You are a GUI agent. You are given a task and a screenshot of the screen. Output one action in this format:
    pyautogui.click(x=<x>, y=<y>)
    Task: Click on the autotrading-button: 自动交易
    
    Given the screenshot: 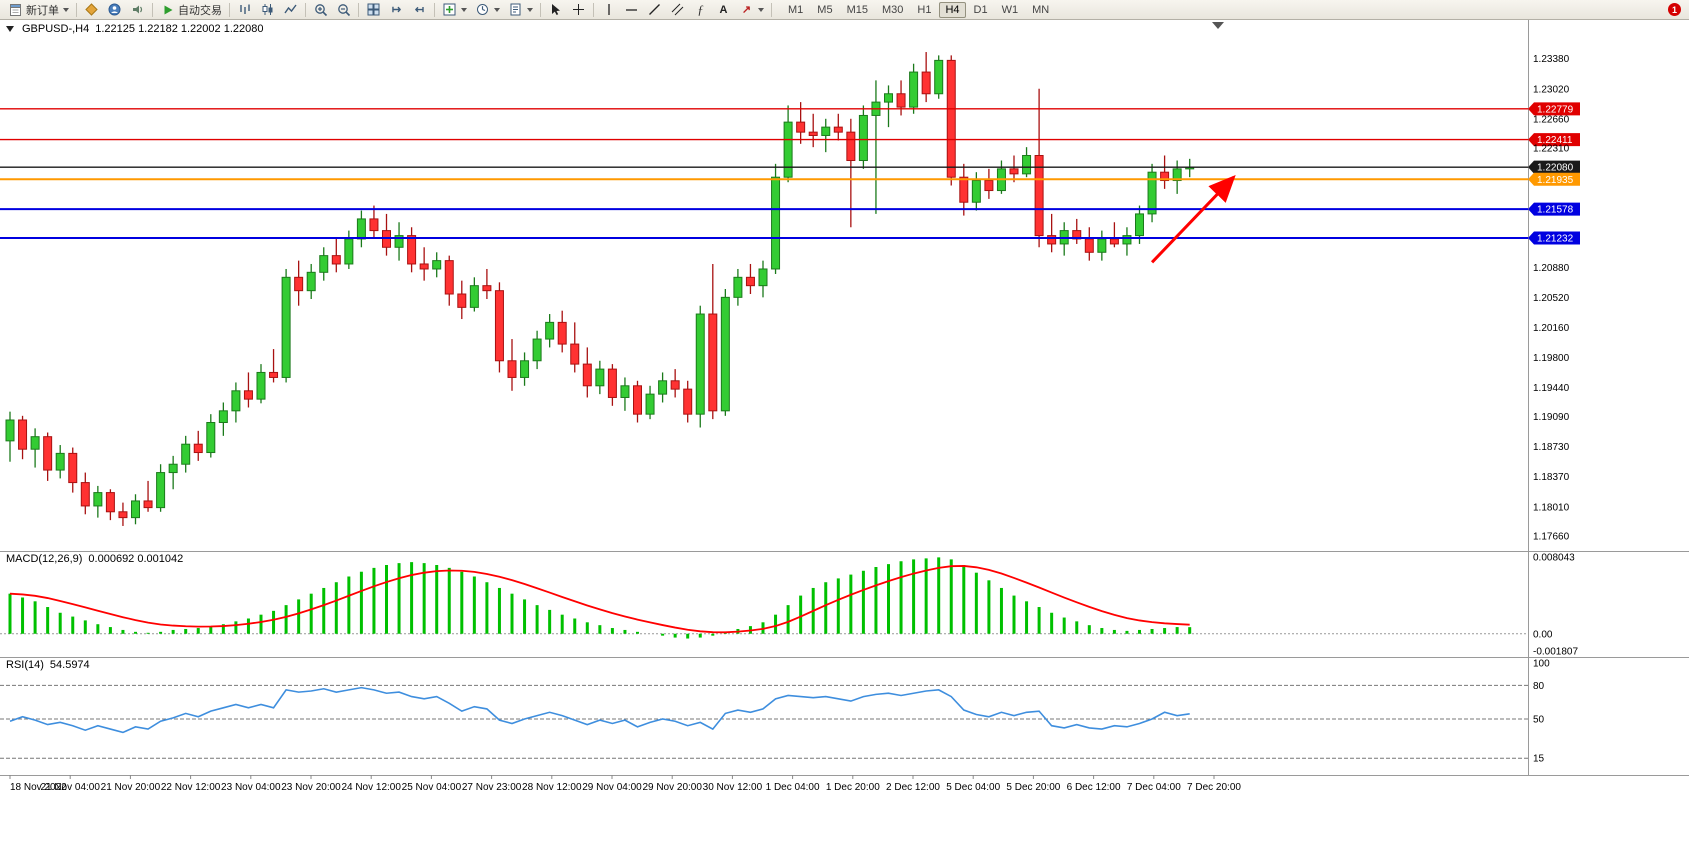 What is the action you would take?
    pyautogui.click(x=191, y=10)
    